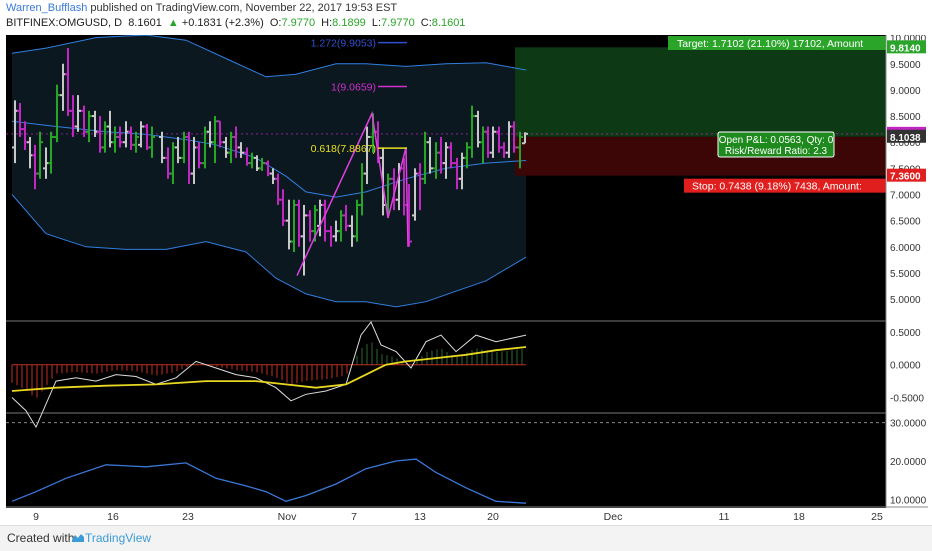 The image size is (932, 551). What do you see at coordinates (907, 399) in the screenshot?
I see `macd-tick-label: -0.5000` at bounding box center [907, 399].